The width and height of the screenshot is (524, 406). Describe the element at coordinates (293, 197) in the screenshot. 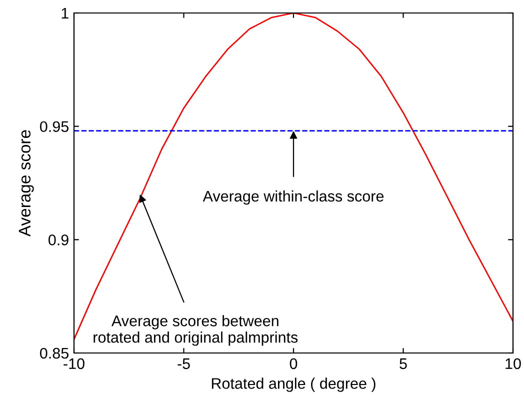

I see `annotation: Average within-class score` at that location.